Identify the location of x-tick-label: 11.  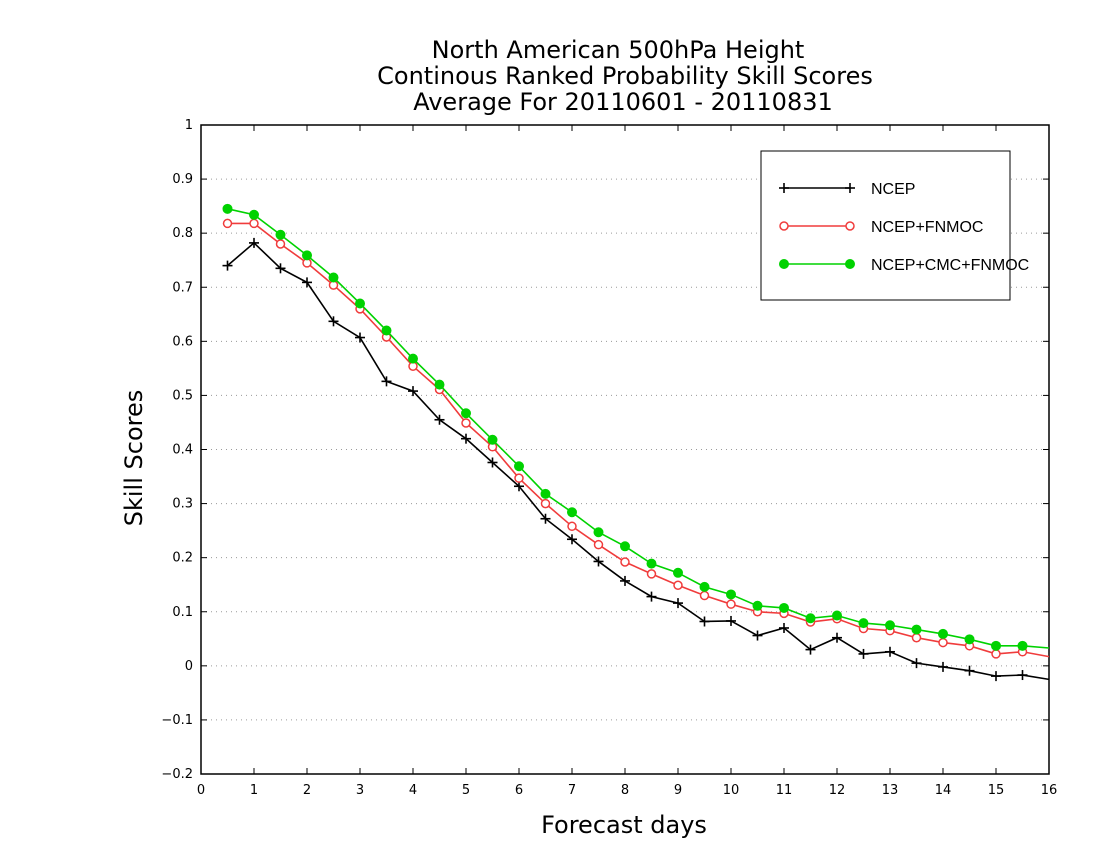
(784, 790).